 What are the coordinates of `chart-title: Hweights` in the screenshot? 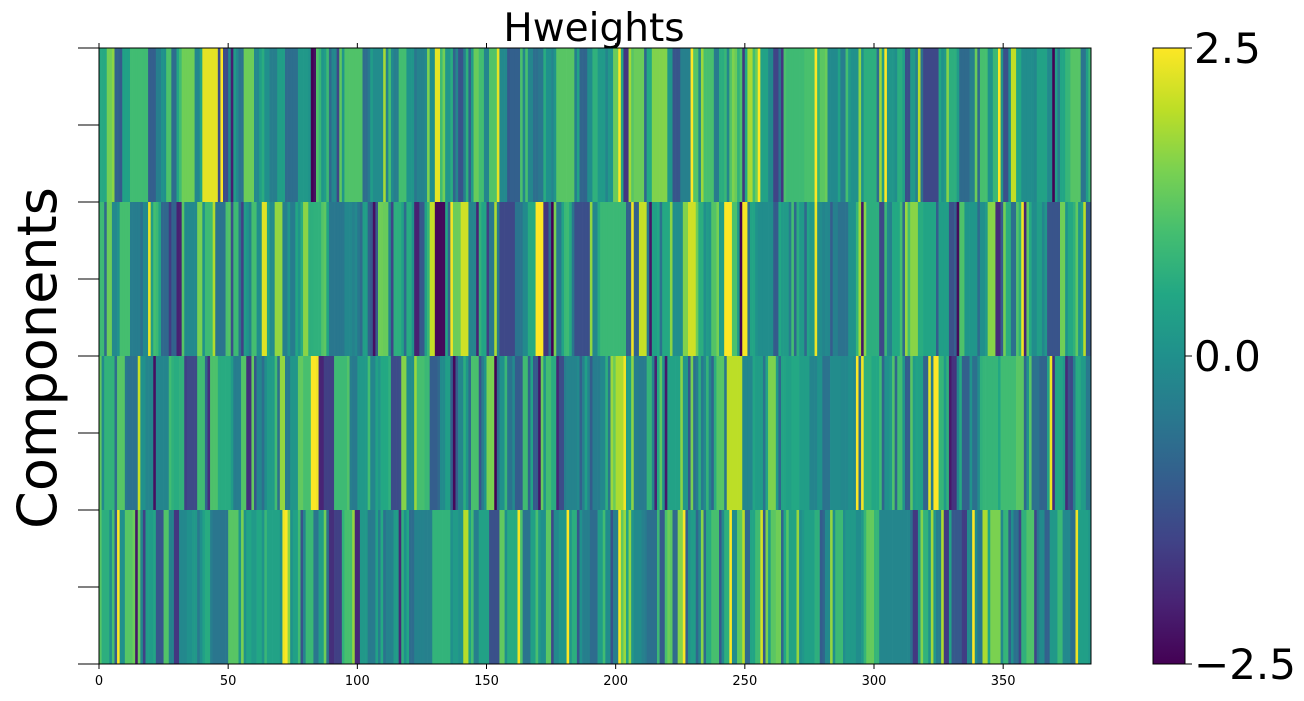 It's located at (593, 28).